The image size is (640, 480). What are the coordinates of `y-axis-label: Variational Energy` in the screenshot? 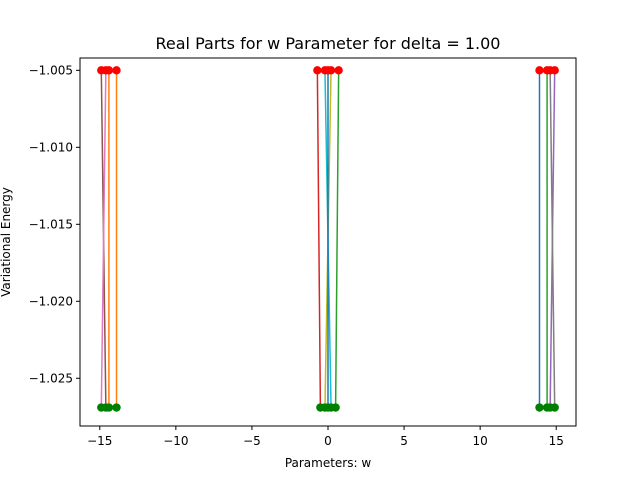 It's located at (6, 242).